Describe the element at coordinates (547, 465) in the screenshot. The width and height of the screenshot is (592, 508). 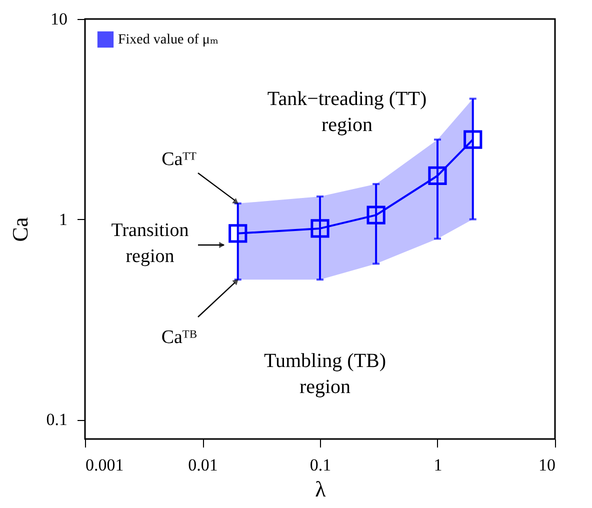
I see `x-tick-label: 10` at that location.